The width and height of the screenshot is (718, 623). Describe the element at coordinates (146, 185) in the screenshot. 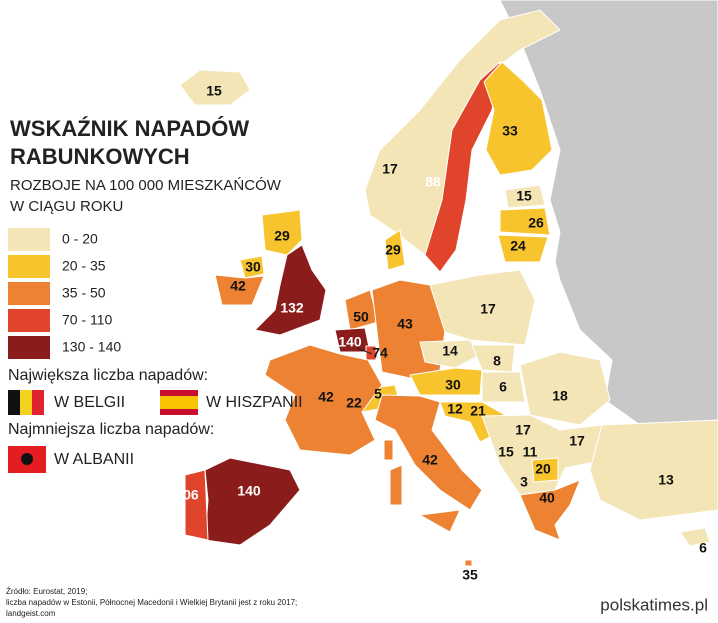

I see `subtitle: ROZBOJE NA 100 000 MIESZKAŃCÓW` at that location.